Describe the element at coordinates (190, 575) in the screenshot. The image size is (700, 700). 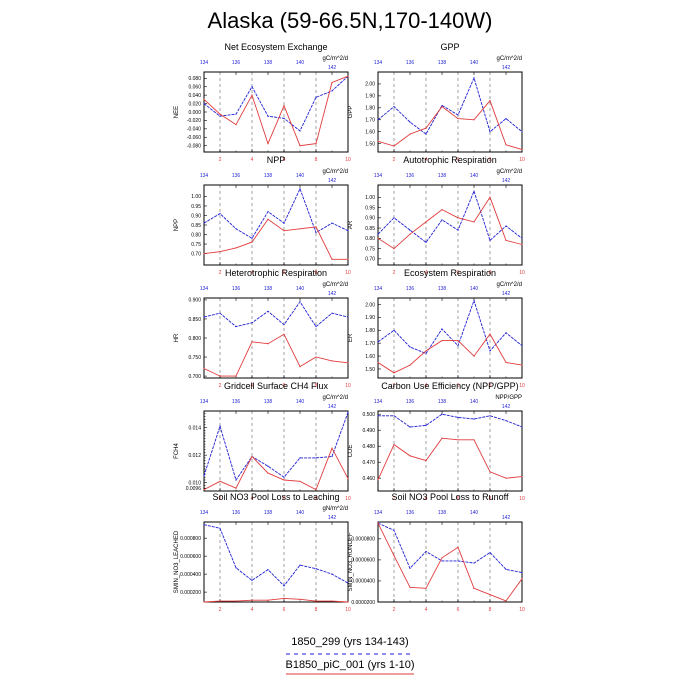
I see `y-tick-label: 0.000400` at that location.